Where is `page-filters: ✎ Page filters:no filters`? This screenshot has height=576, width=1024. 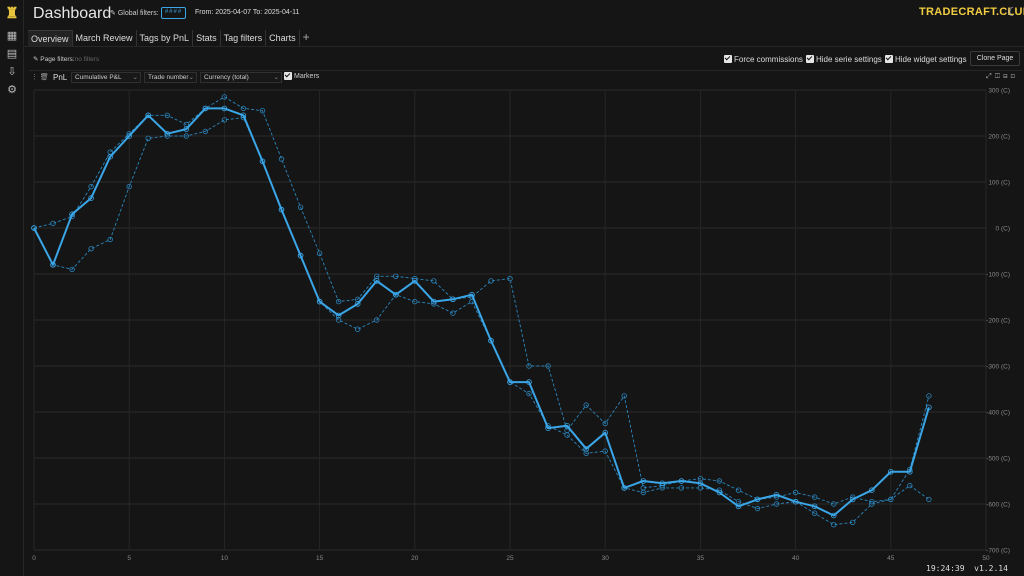 page-filters: ✎ Page filters:no filters is located at coordinates (66, 59).